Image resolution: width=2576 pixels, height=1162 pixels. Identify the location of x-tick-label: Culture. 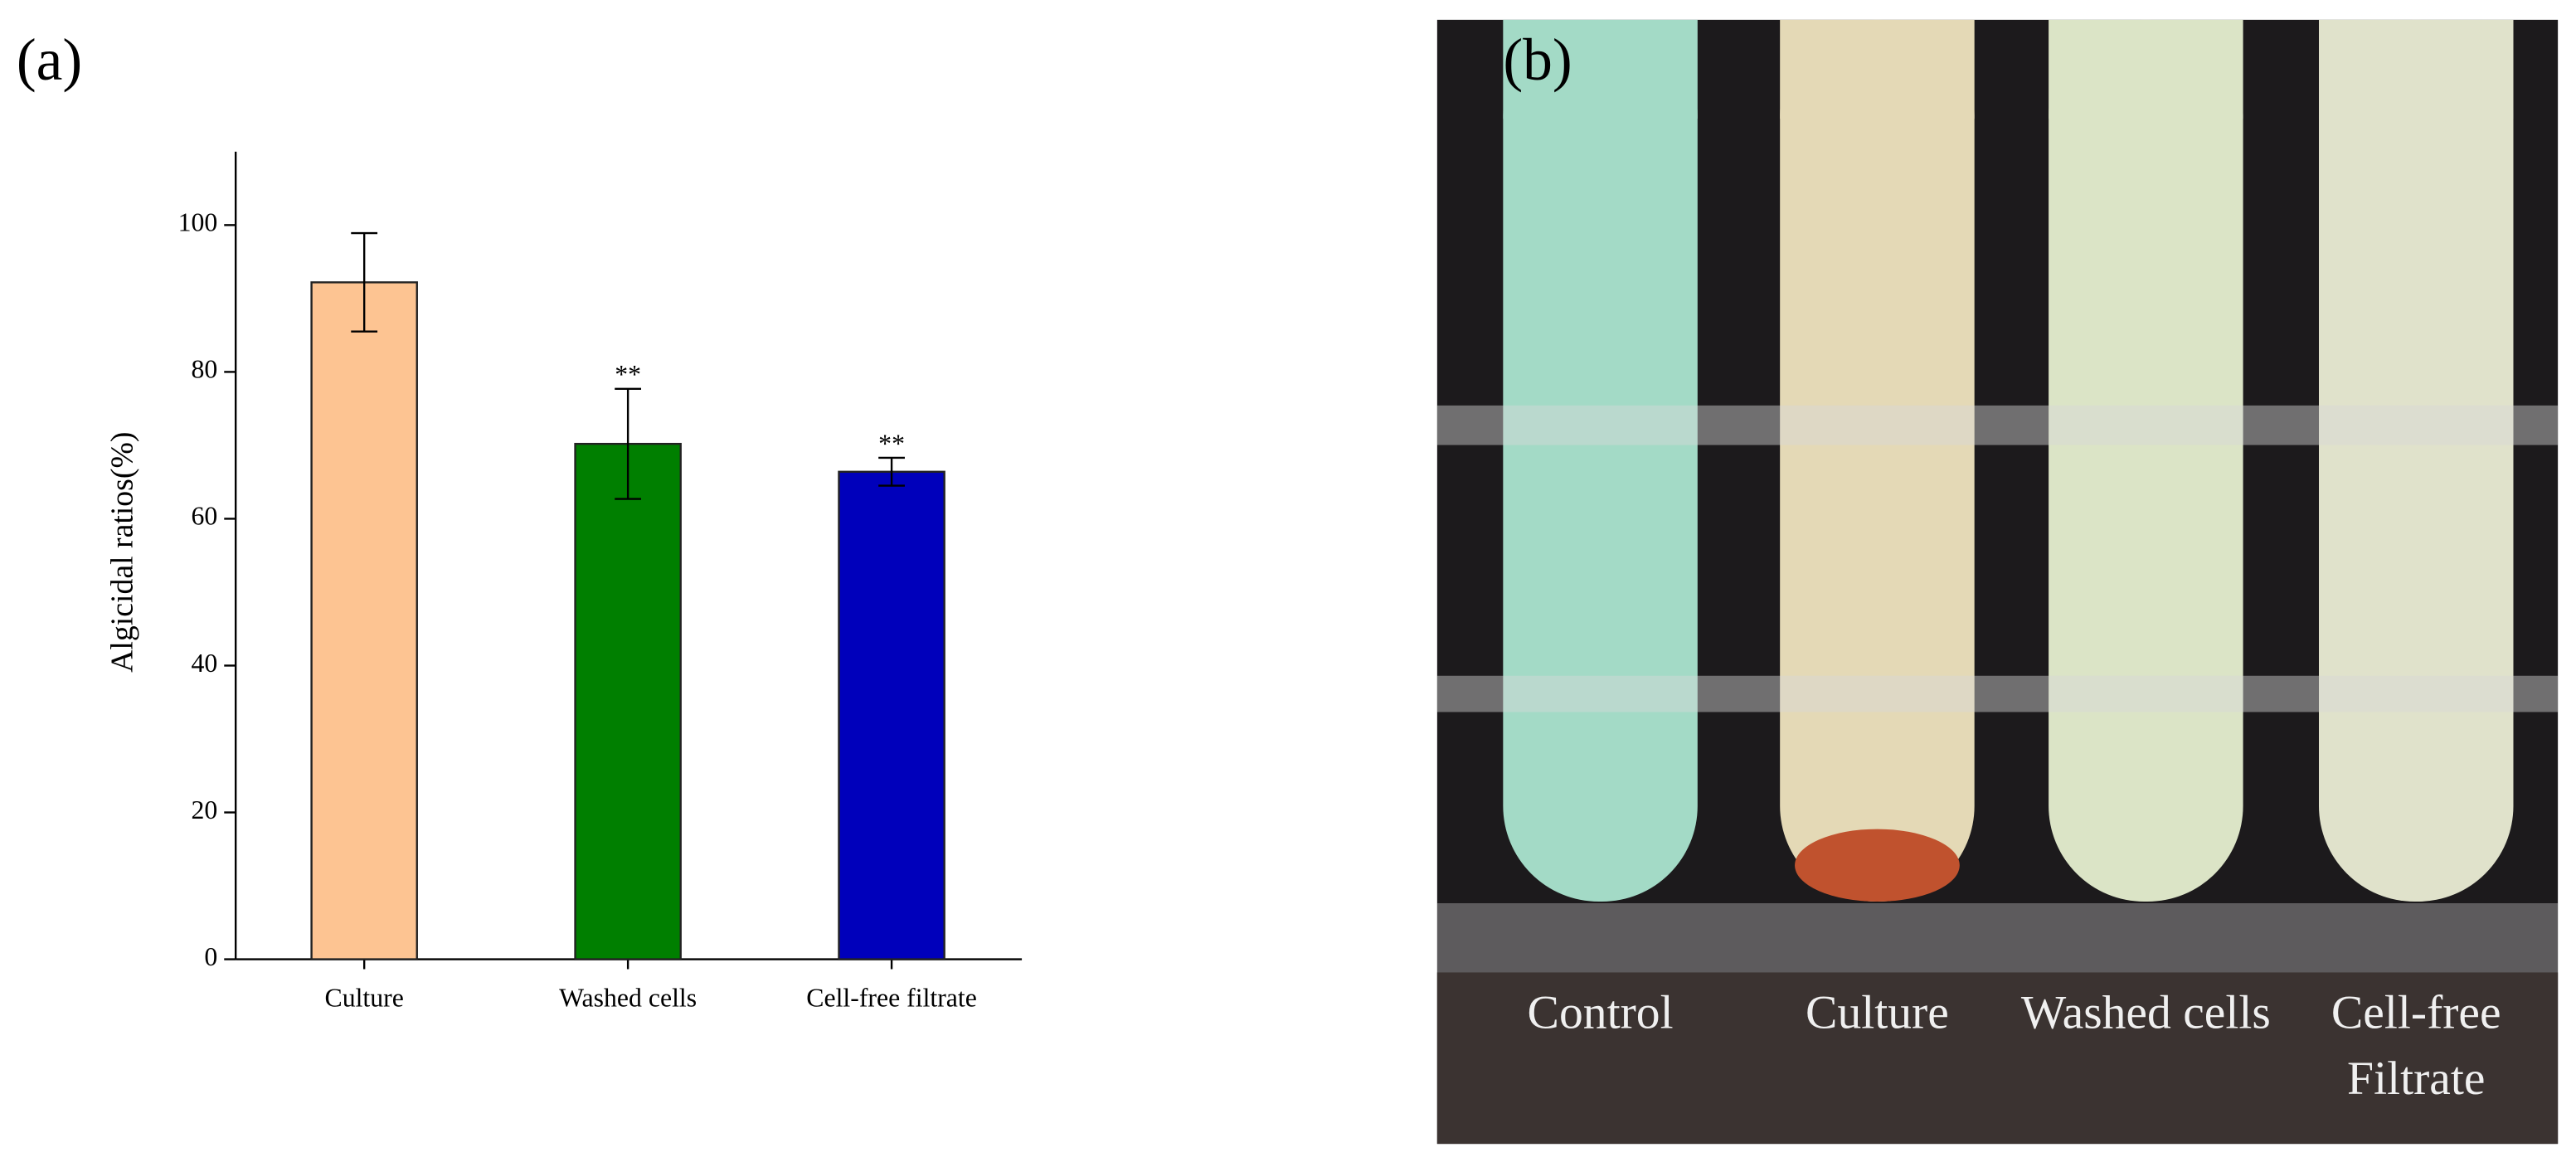
(364, 998).